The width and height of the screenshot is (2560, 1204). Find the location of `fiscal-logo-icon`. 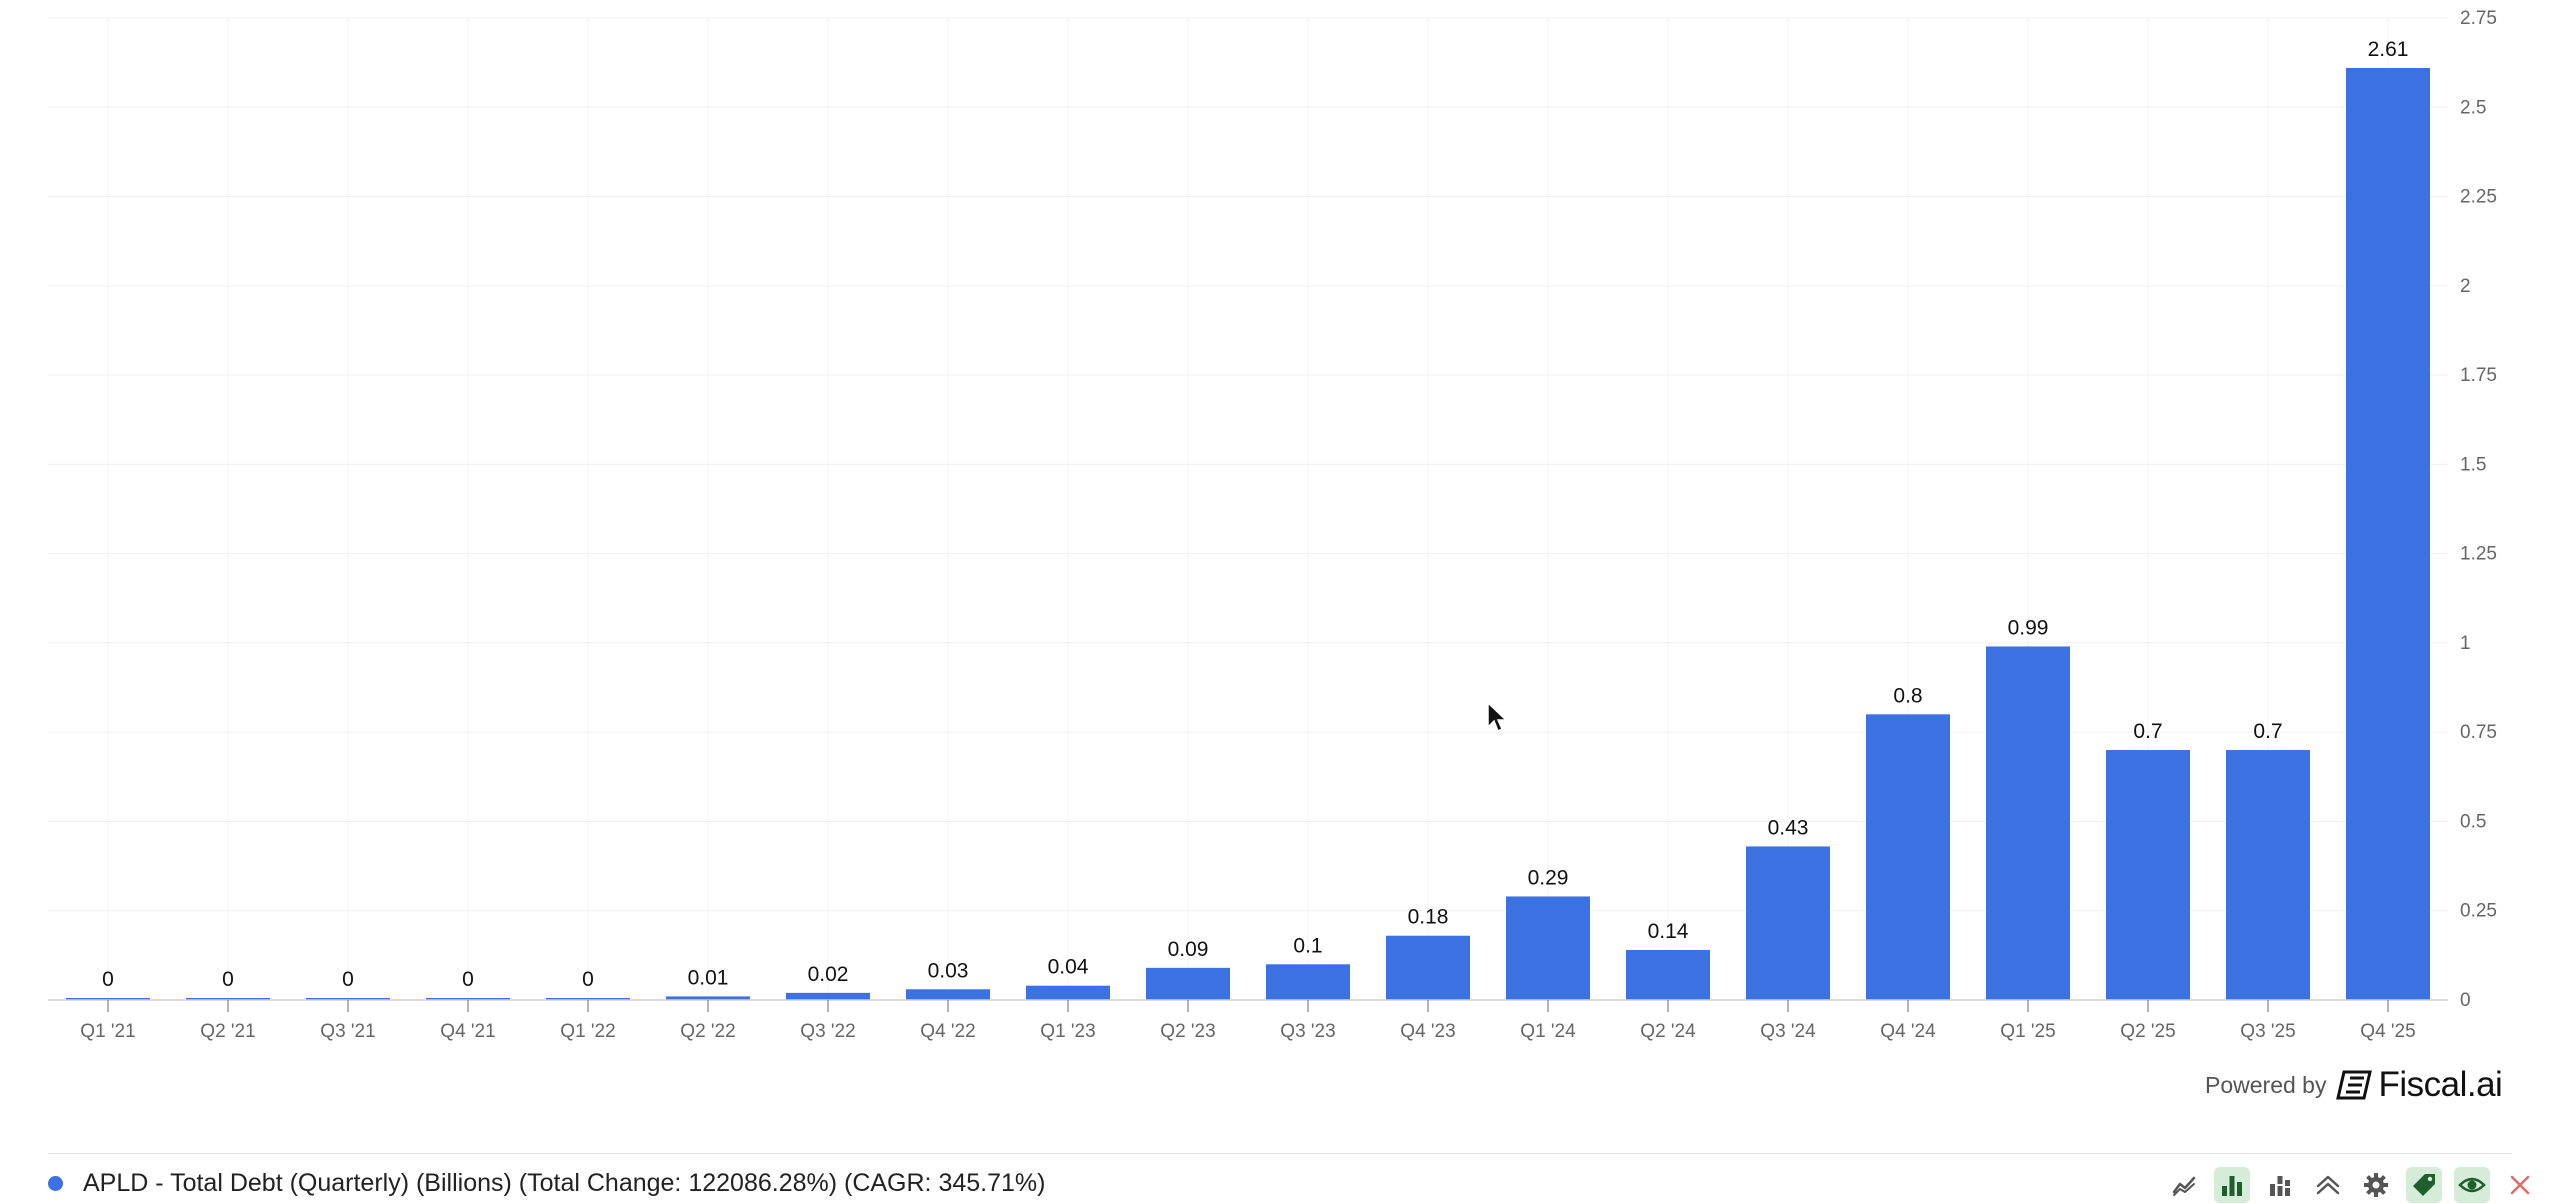

fiscal-logo-icon is located at coordinates (2354, 1085).